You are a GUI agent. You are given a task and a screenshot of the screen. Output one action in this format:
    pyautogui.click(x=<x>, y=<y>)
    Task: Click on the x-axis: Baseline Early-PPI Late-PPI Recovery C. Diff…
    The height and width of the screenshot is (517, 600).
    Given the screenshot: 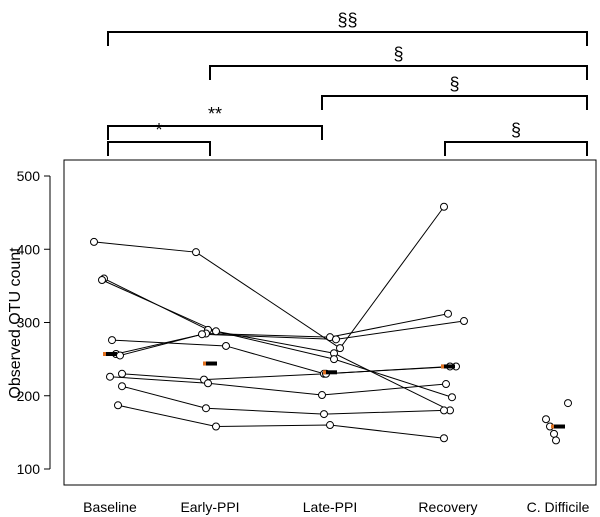 What is the action you would take?
    pyautogui.click(x=336, y=507)
    